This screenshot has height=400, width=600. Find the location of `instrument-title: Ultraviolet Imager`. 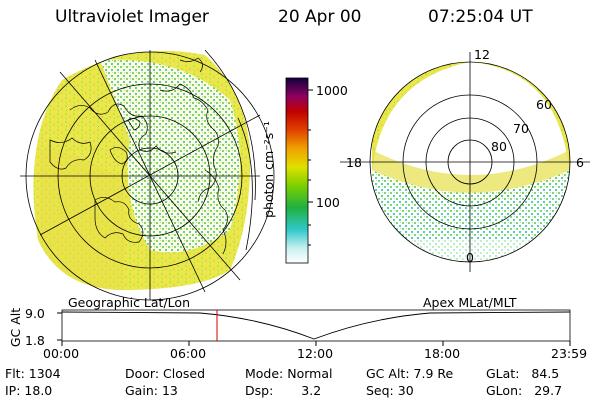

instrument-title: Ultraviolet Imager is located at coordinates (132, 17).